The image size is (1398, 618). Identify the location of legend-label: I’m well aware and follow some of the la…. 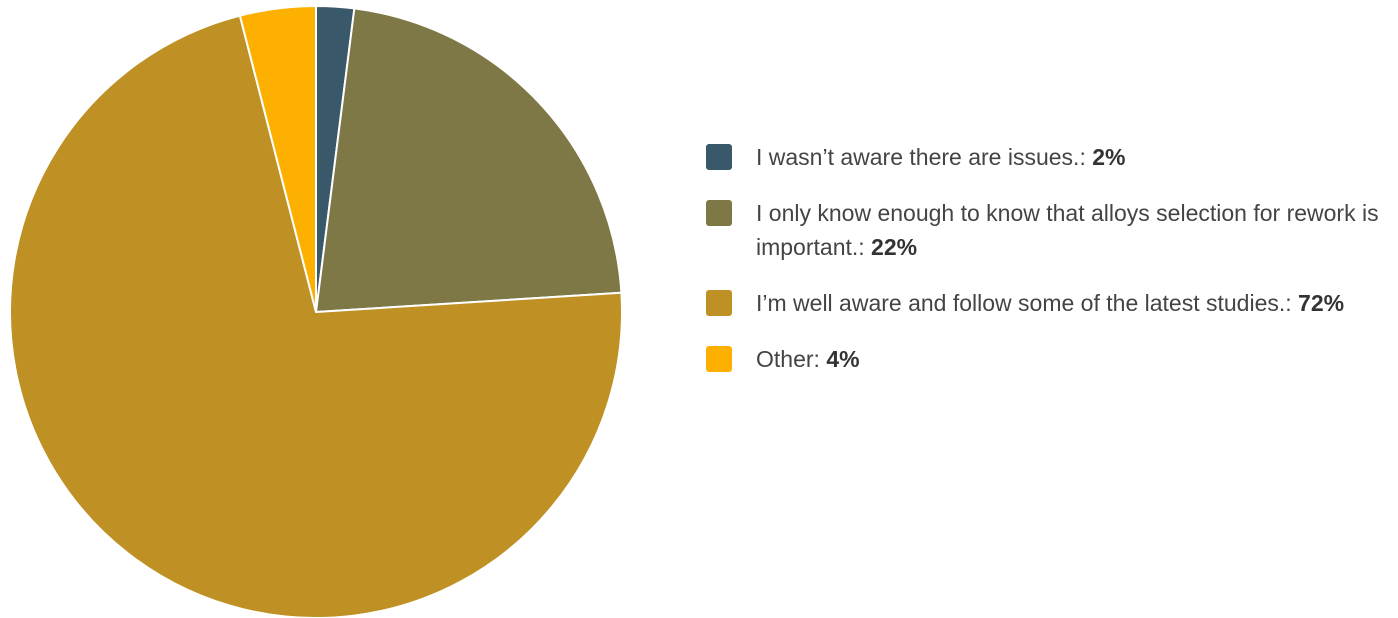
(1021, 303).